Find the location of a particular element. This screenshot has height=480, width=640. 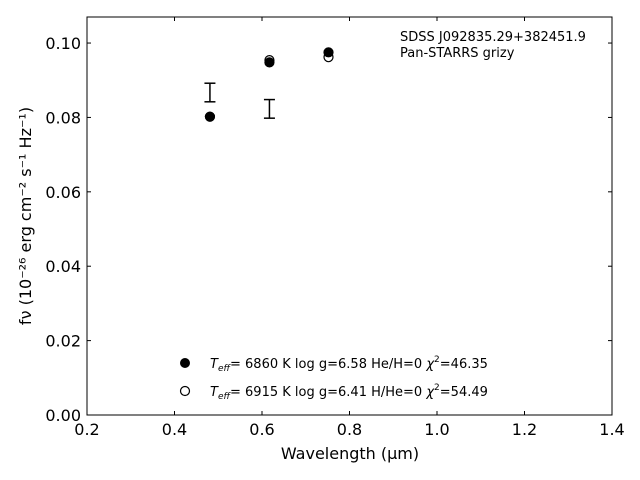

data-points is located at coordinates (269, 84).